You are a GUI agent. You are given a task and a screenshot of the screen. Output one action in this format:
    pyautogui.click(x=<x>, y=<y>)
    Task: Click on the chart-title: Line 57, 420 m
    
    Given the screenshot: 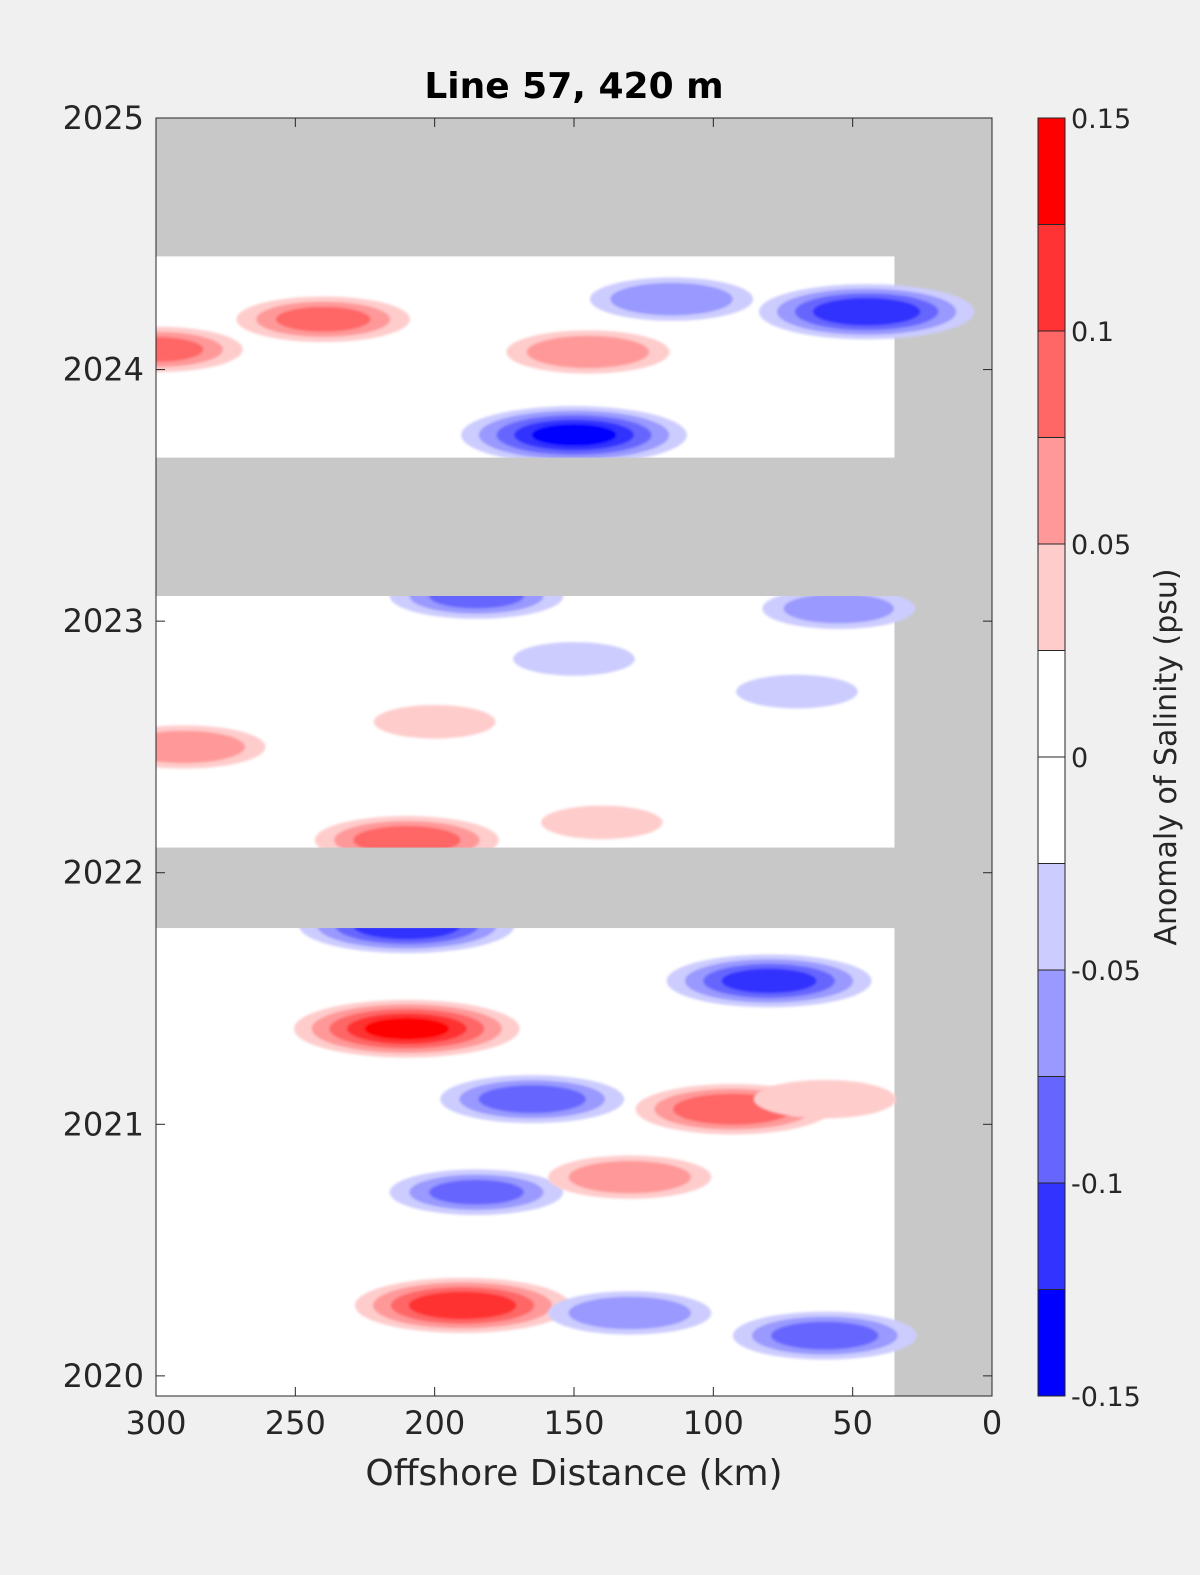 What is the action you would take?
    pyautogui.click(x=573, y=86)
    